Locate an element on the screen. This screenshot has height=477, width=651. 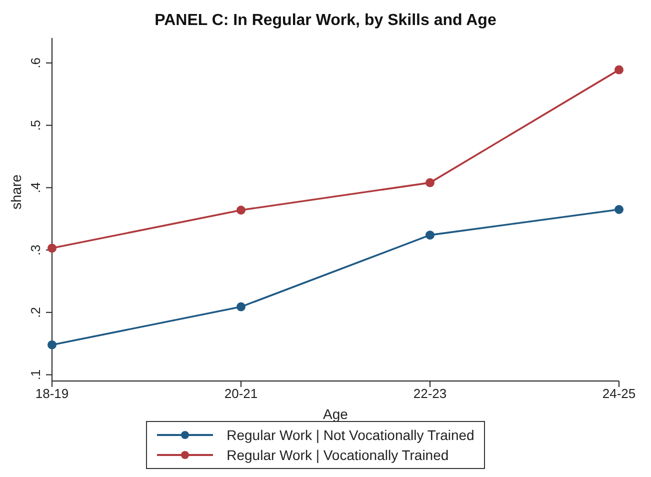
legend-label: Regular Work | Vocationally Trained is located at coordinates (337, 455).